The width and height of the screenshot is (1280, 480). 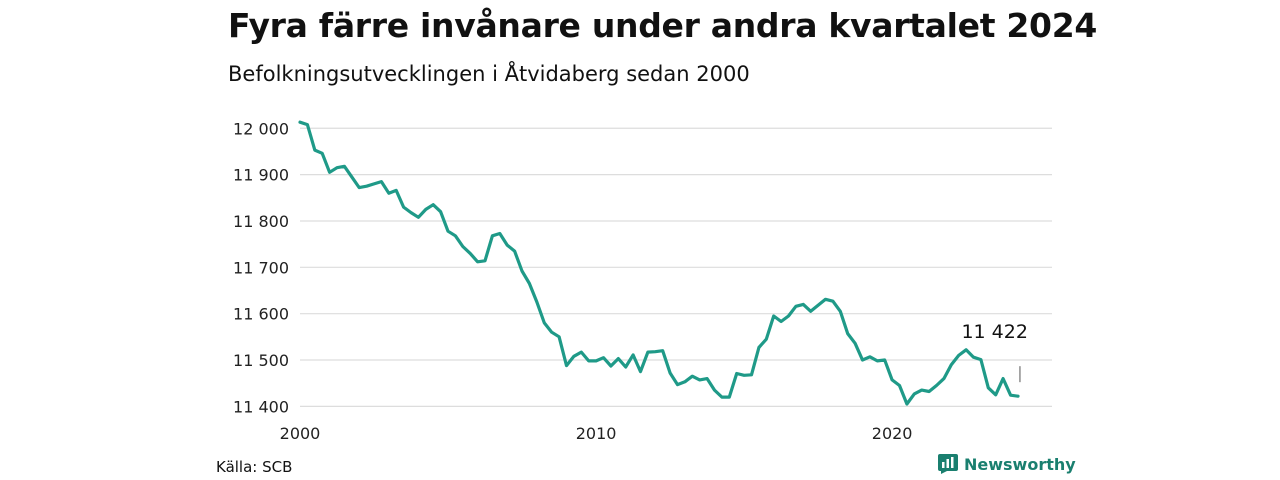 I want to click on x-tick-label: 2020, so click(x=892, y=433).